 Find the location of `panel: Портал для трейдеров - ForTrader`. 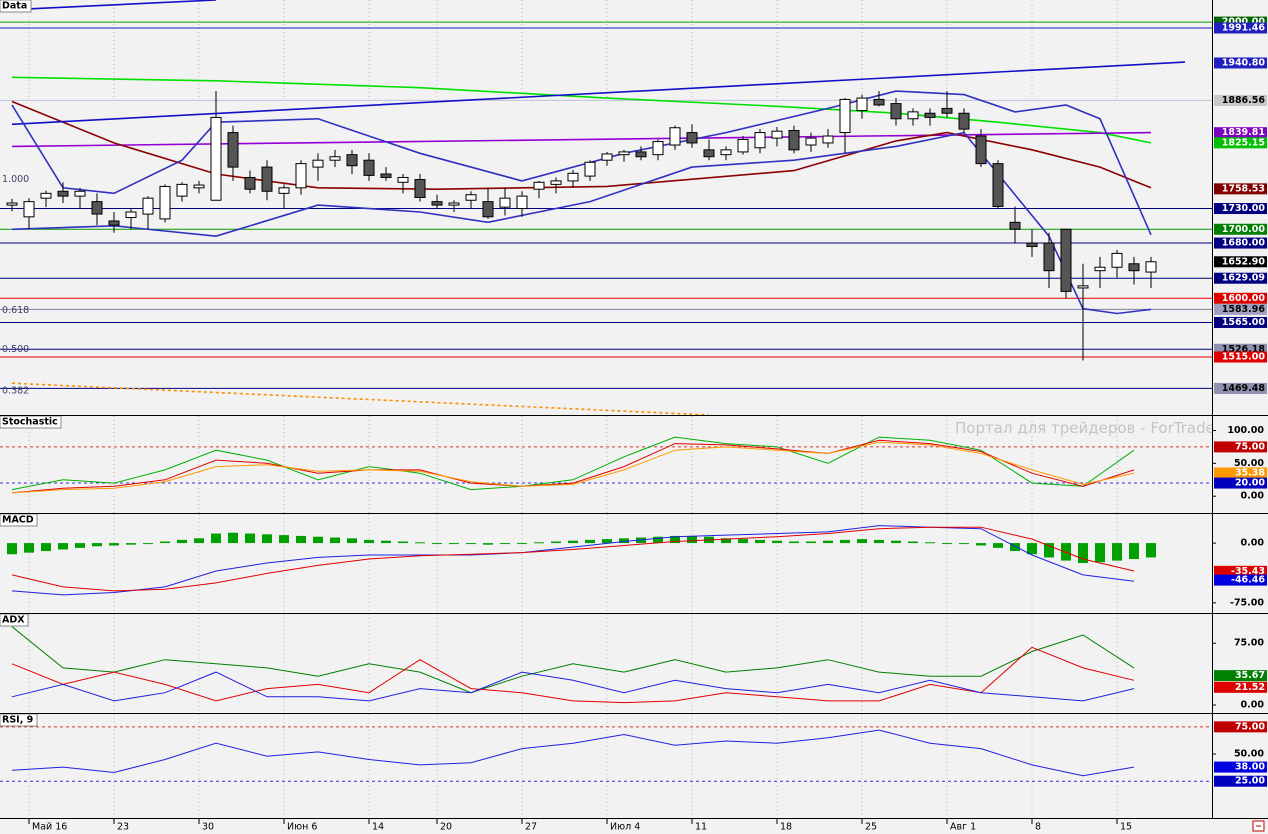

panel: Портал для трейдеров - ForTrader is located at coordinates (606, 464).